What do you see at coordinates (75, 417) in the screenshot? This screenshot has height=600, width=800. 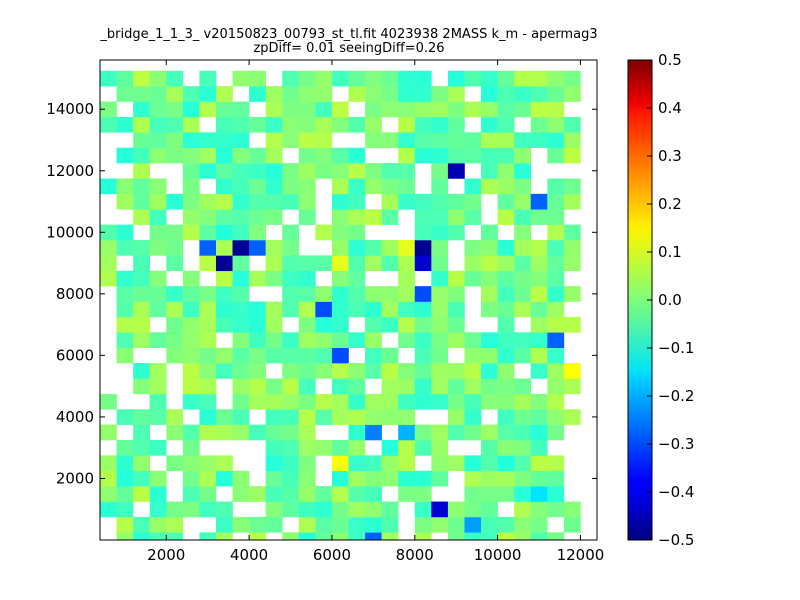 I see `y-tick-label: 4000` at bounding box center [75, 417].